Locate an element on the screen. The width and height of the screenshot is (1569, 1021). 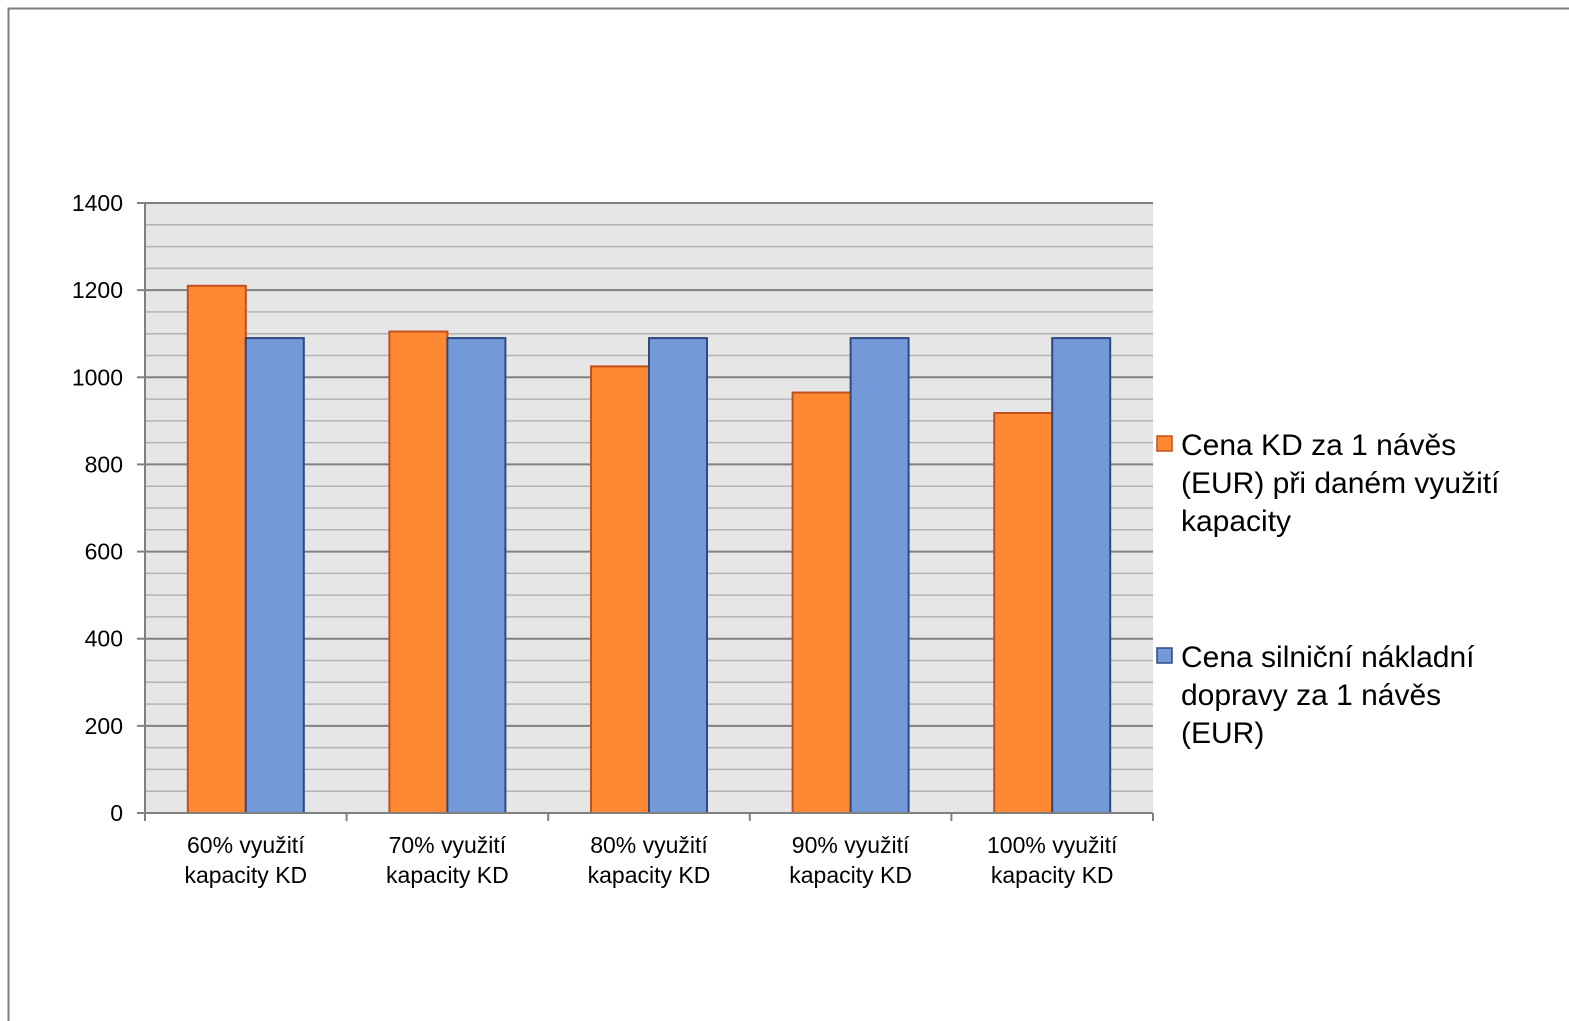
y-tick-label: 1400 is located at coordinates (97, 203).